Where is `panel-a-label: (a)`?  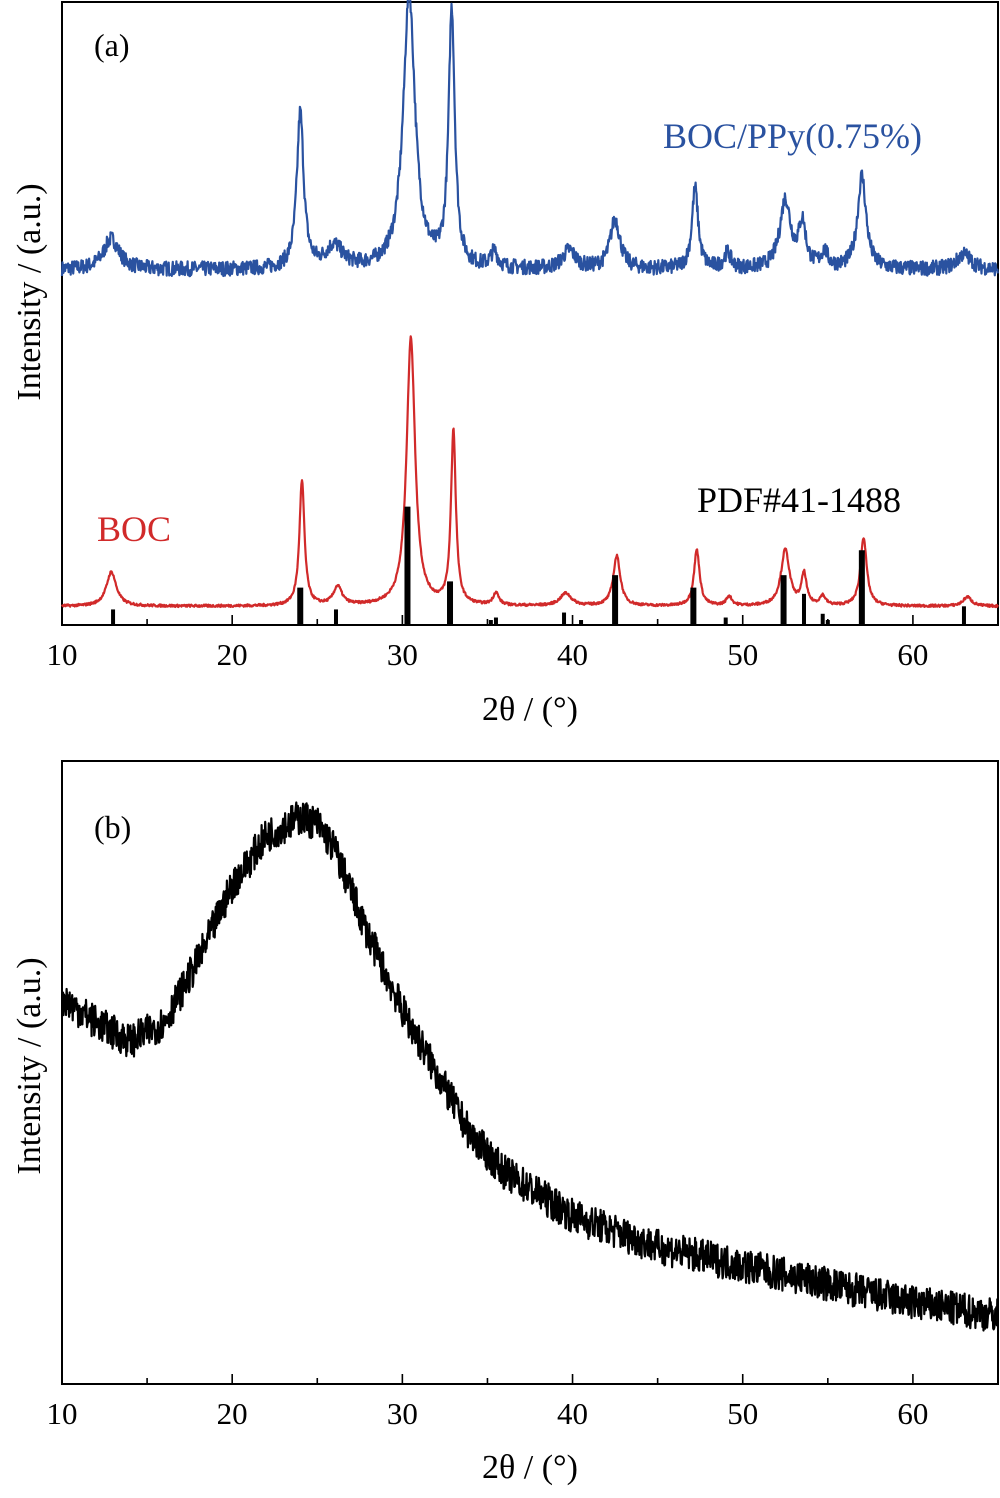 panel-a-label: (a) is located at coordinates (112, 45).